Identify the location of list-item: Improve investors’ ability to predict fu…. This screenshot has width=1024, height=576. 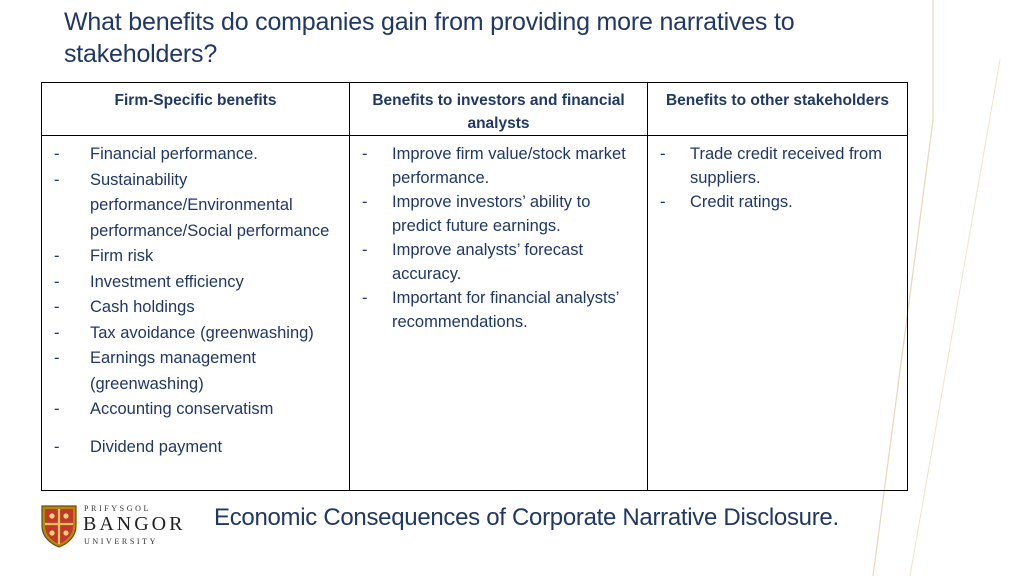
(498, 214).